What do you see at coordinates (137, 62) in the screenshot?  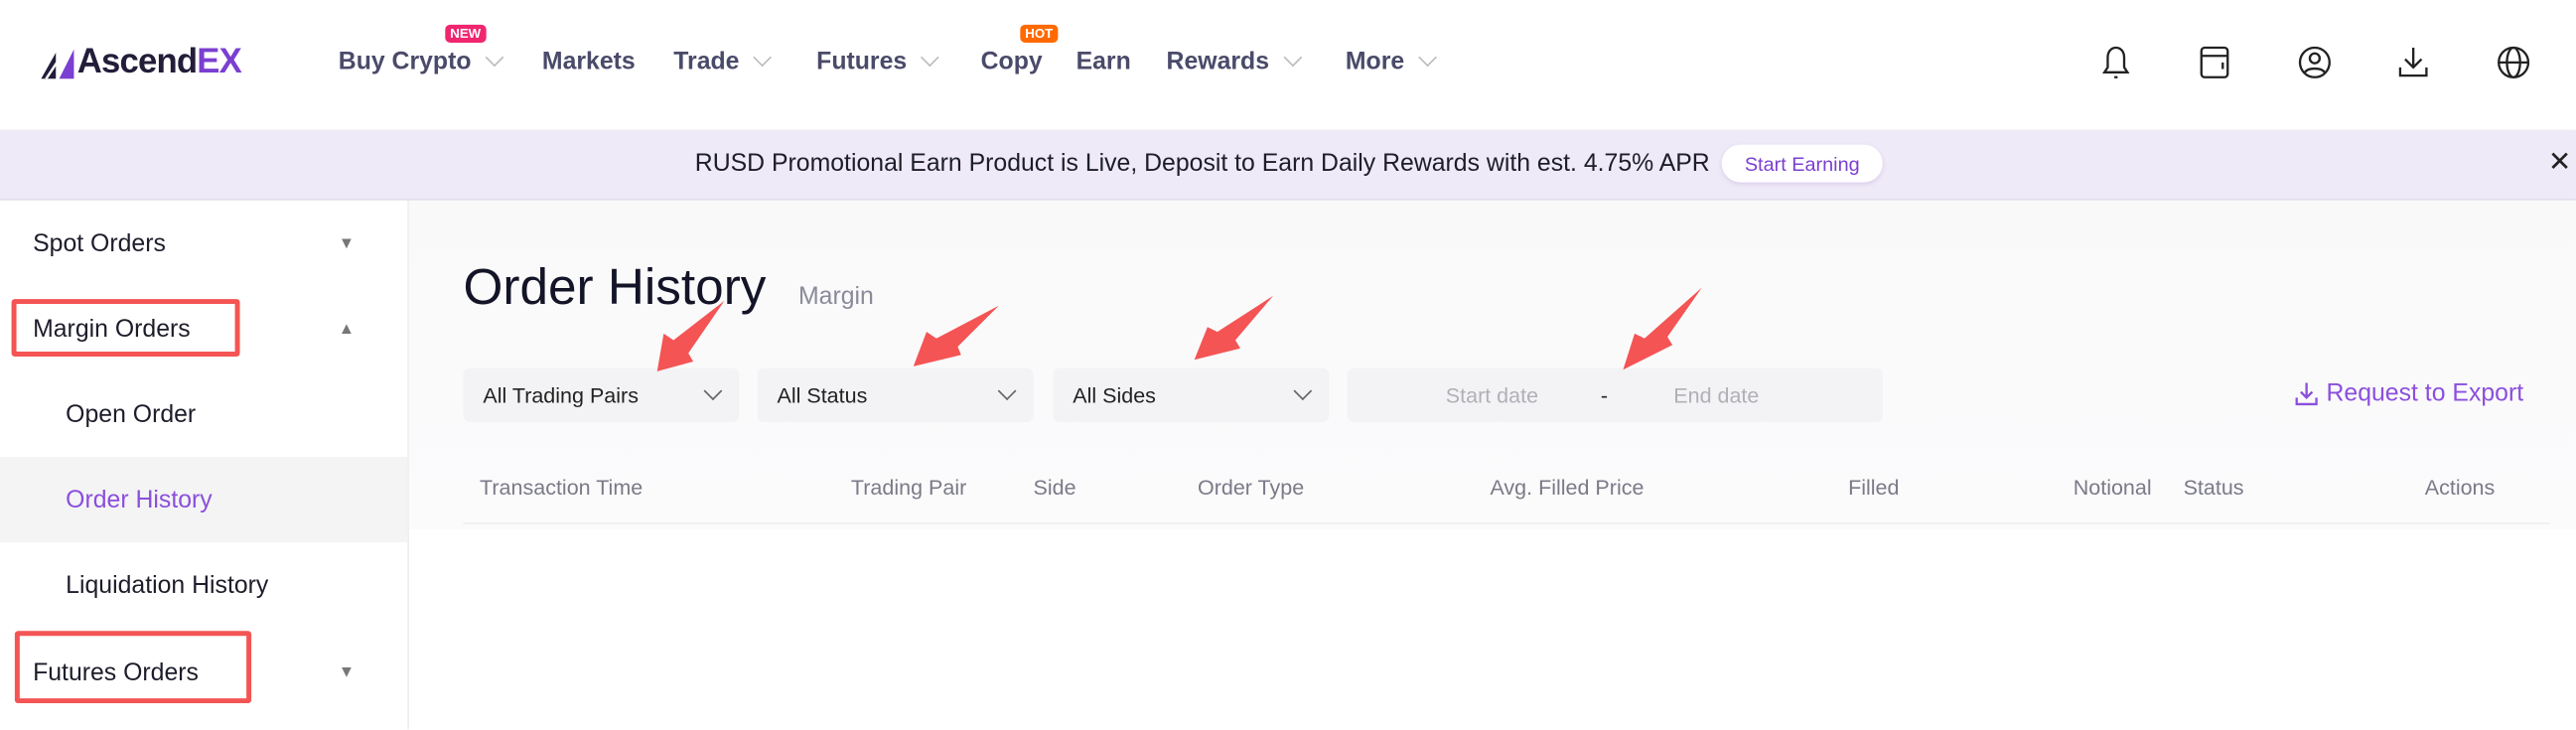 I see `logo-text: Ascend` at bounding box center [137, 62].